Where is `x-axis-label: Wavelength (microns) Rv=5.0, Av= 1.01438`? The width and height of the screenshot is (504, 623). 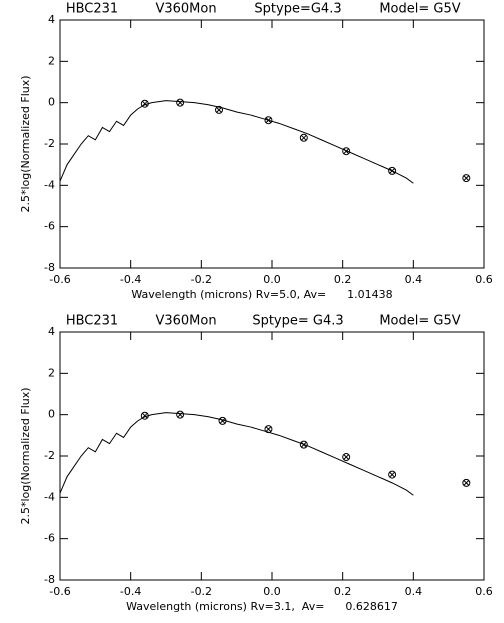
x-axis-label: Wavelength (microns) Rv=5.0, Av= 1.01438 is located at coordinates (261, 294).